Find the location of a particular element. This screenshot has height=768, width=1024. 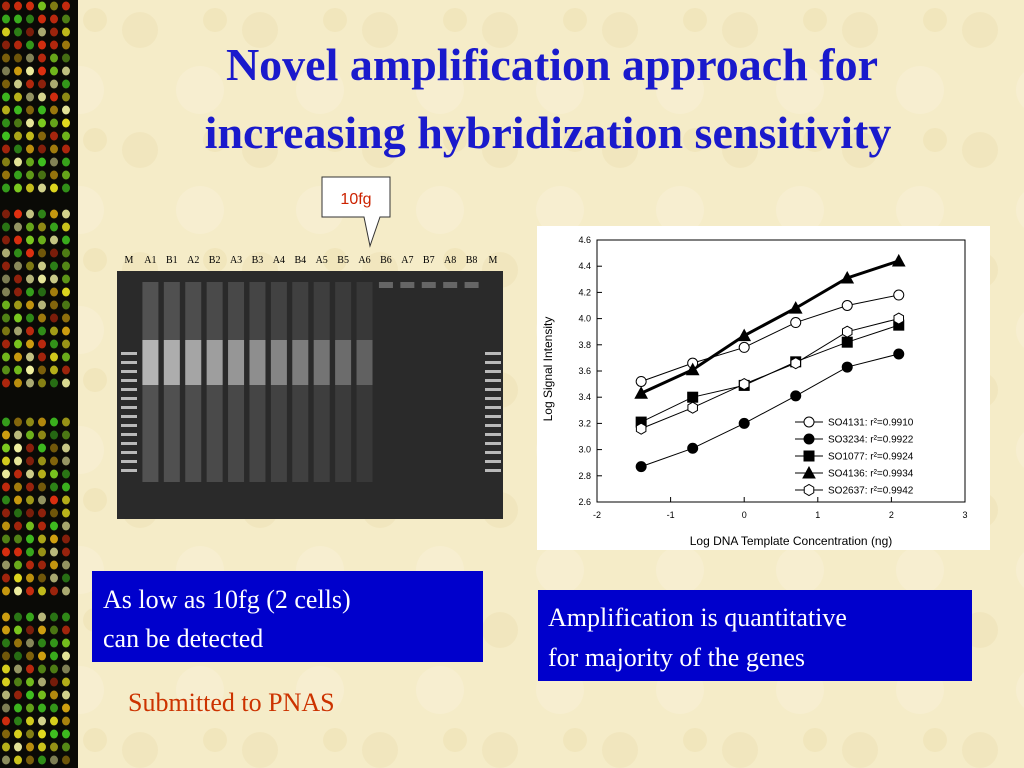

y-tick-label: 3.2 is located at coordinates (584, 423).